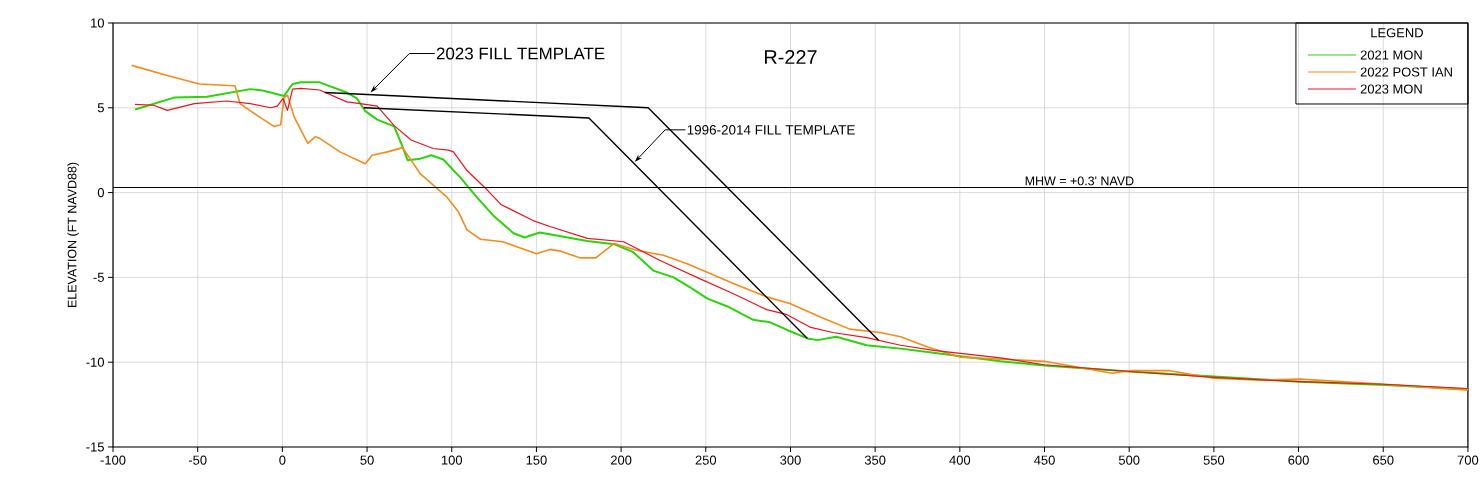  What do you see at coordinates (282, 460) in the screenshot?
I see `x-tick-label: 0` at bounding box center [282, 460].